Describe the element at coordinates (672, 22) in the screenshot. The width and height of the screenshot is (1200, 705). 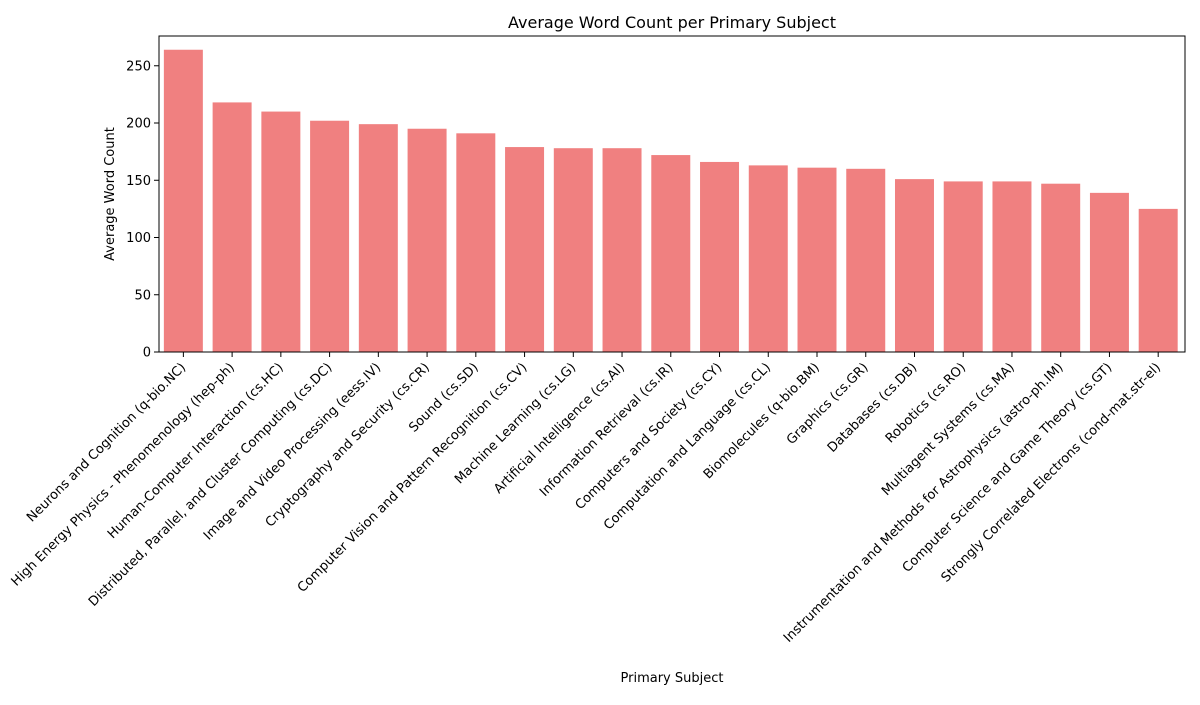
I see `chart-title: Average Word Count per Primary Subject` at that location.